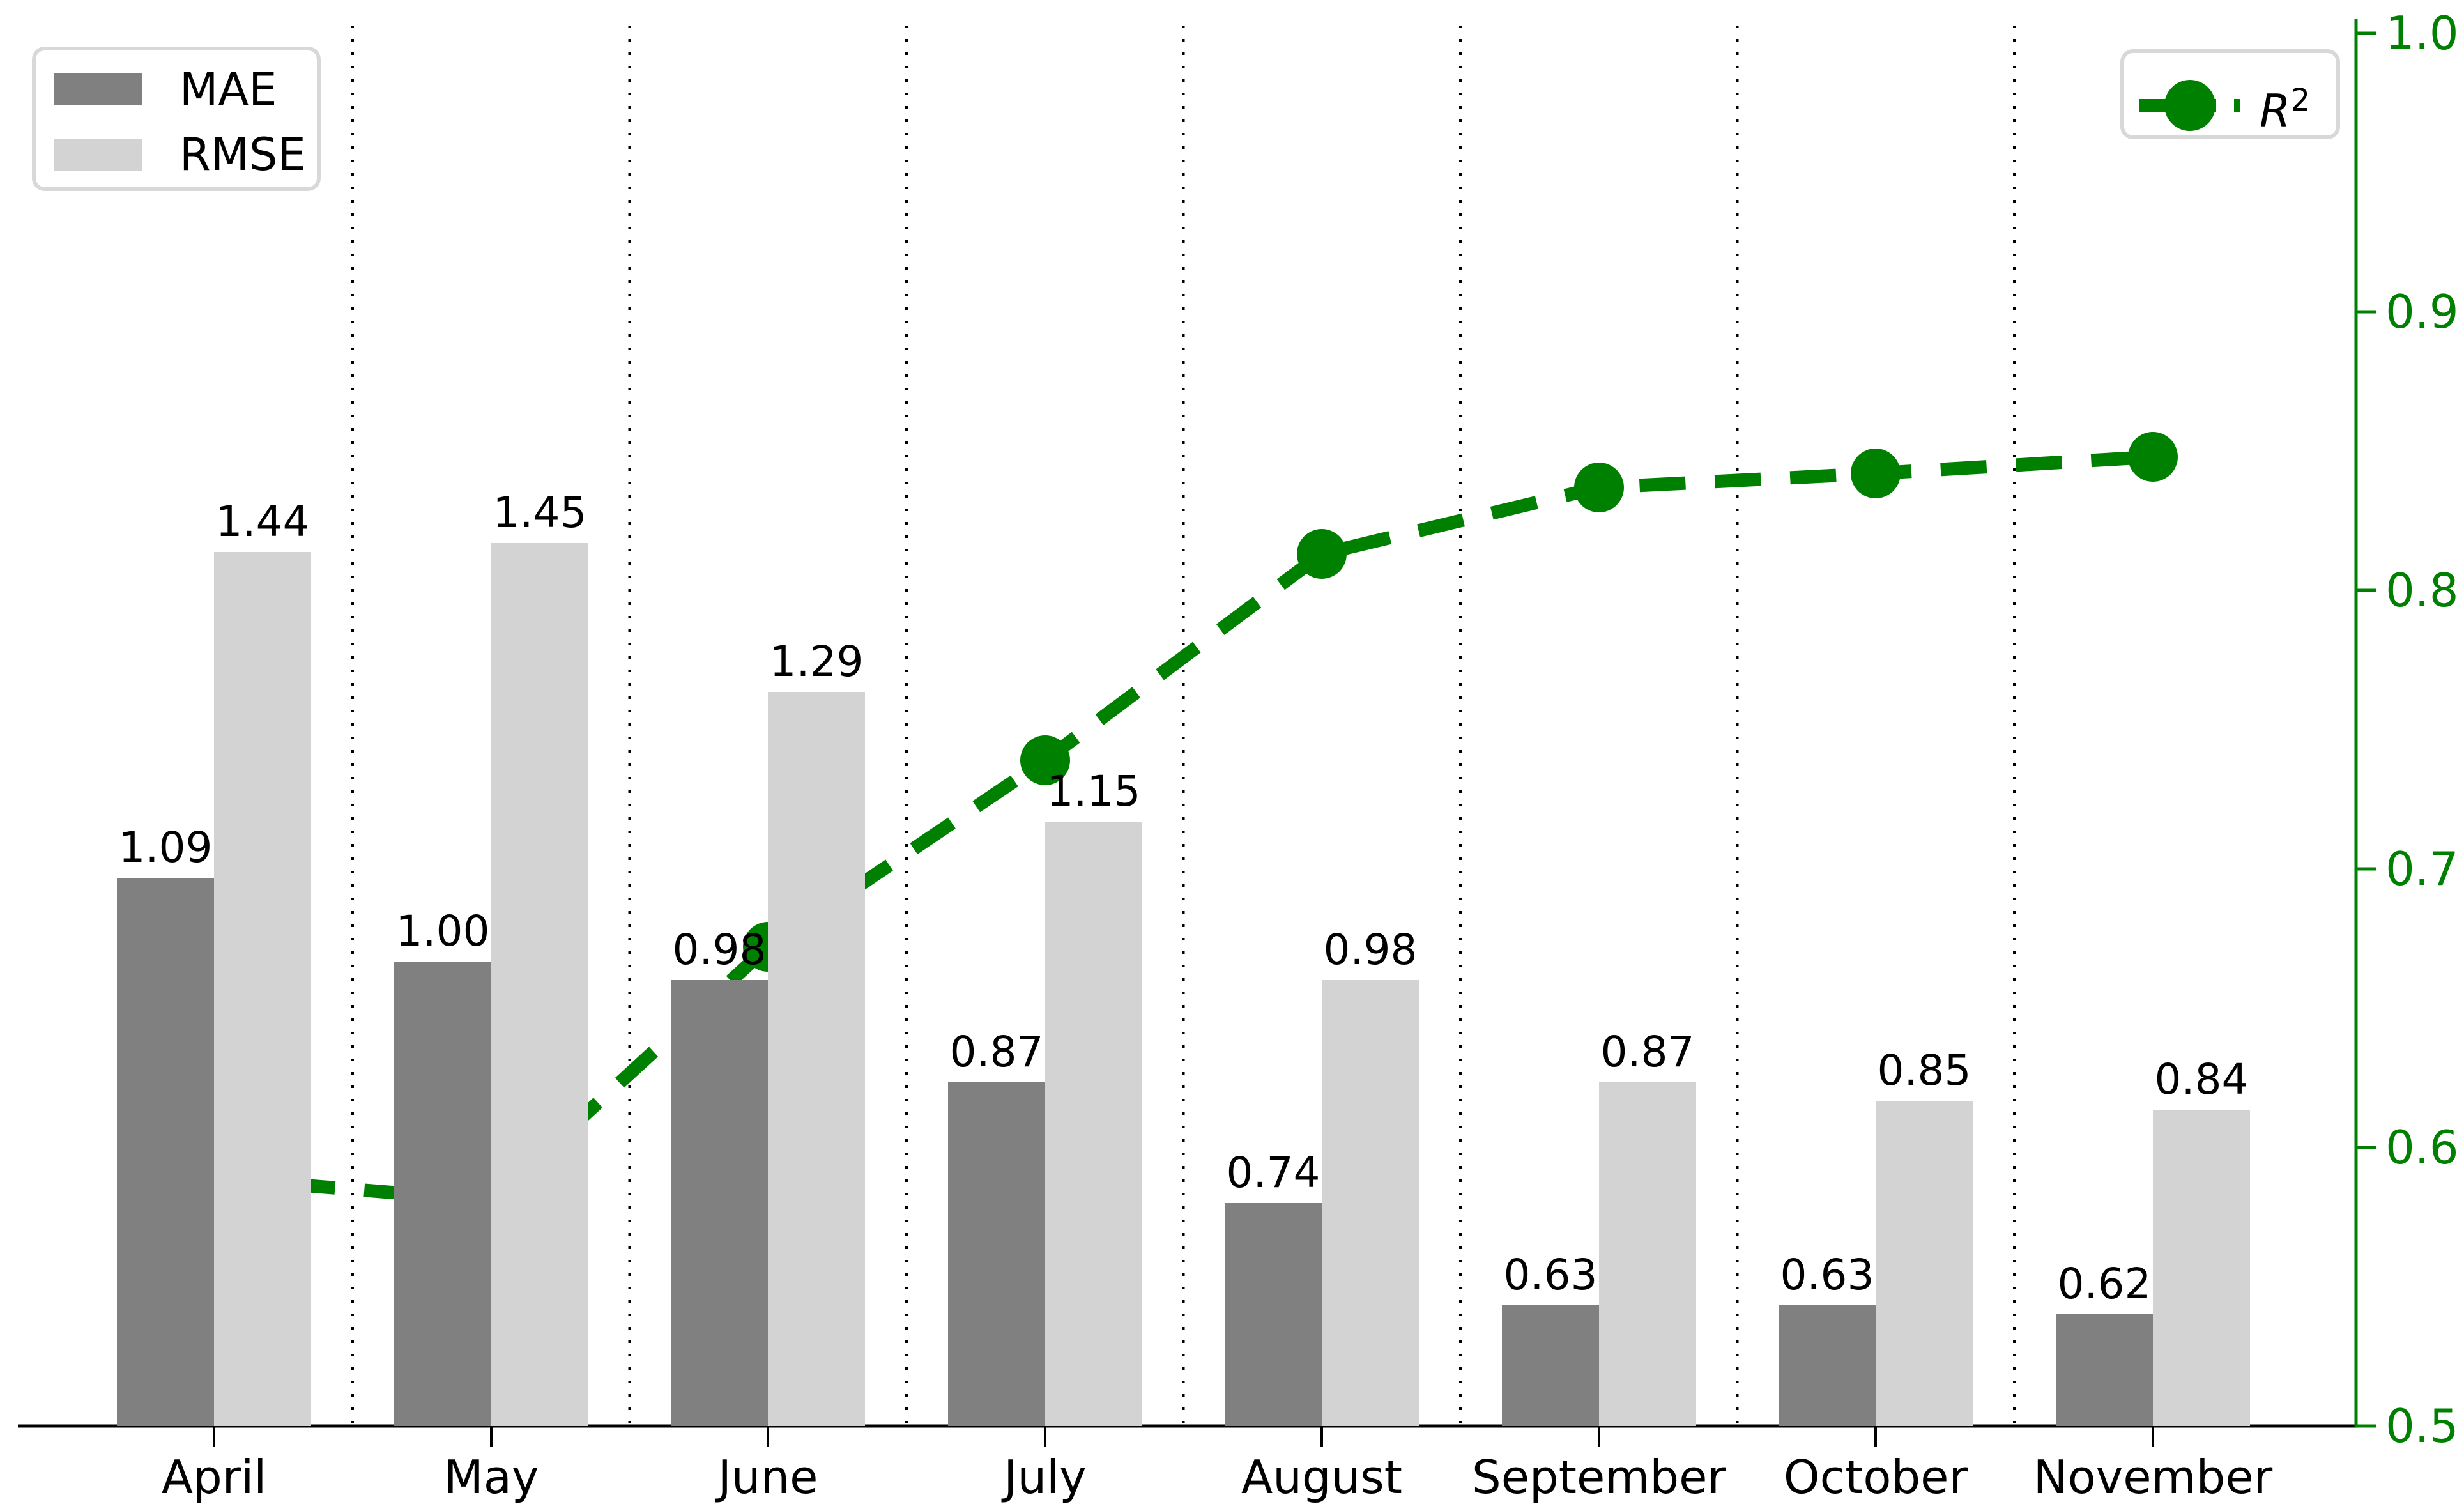 The height and width of the screenshot is (1511, 2464). I want to click on right-y-axis-tick-label: 0.5, so click(2422, 1426).